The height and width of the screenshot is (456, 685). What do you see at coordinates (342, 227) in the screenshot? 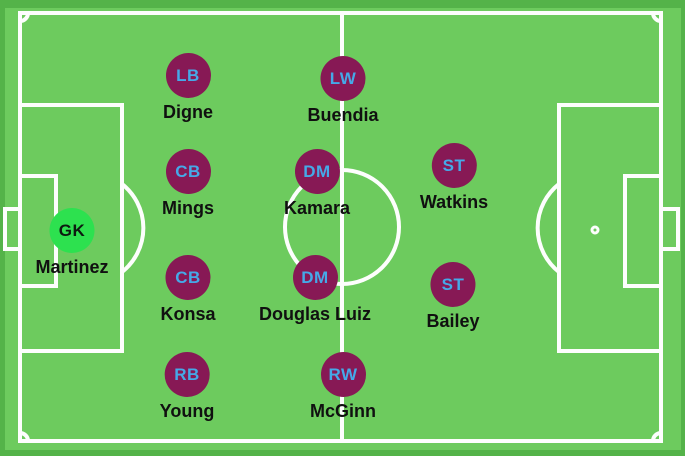
I see `center-circle` at bounding box center [342, 227].